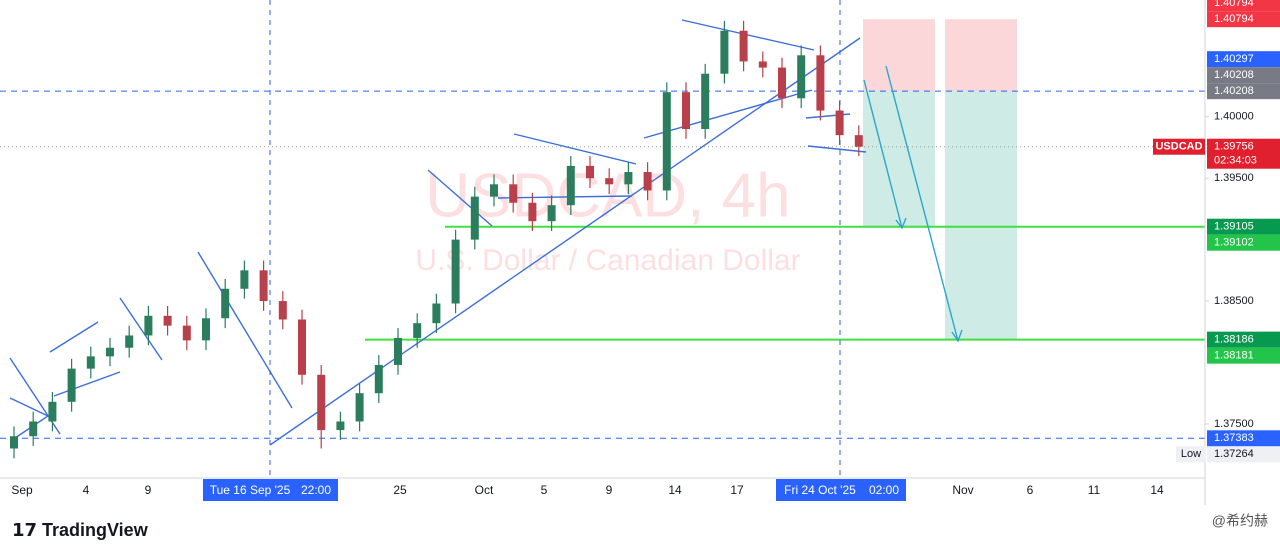  I want to click on x-tick-label: 5, so click(544, 490).